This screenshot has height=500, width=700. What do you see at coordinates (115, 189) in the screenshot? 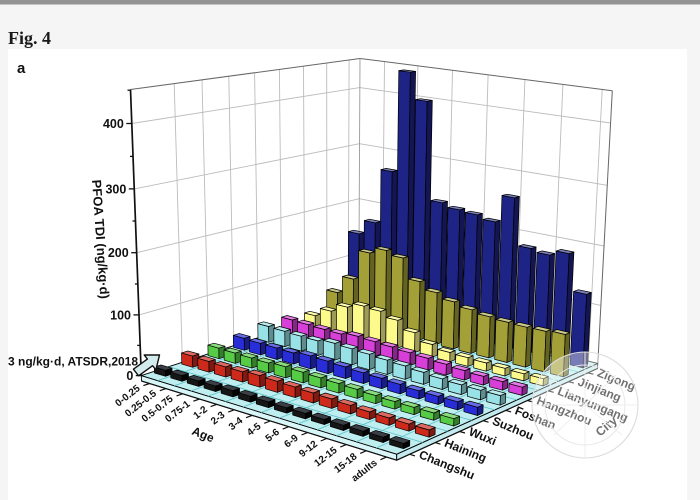
I see `svg-text: 300` at bounding box center [115, 189].